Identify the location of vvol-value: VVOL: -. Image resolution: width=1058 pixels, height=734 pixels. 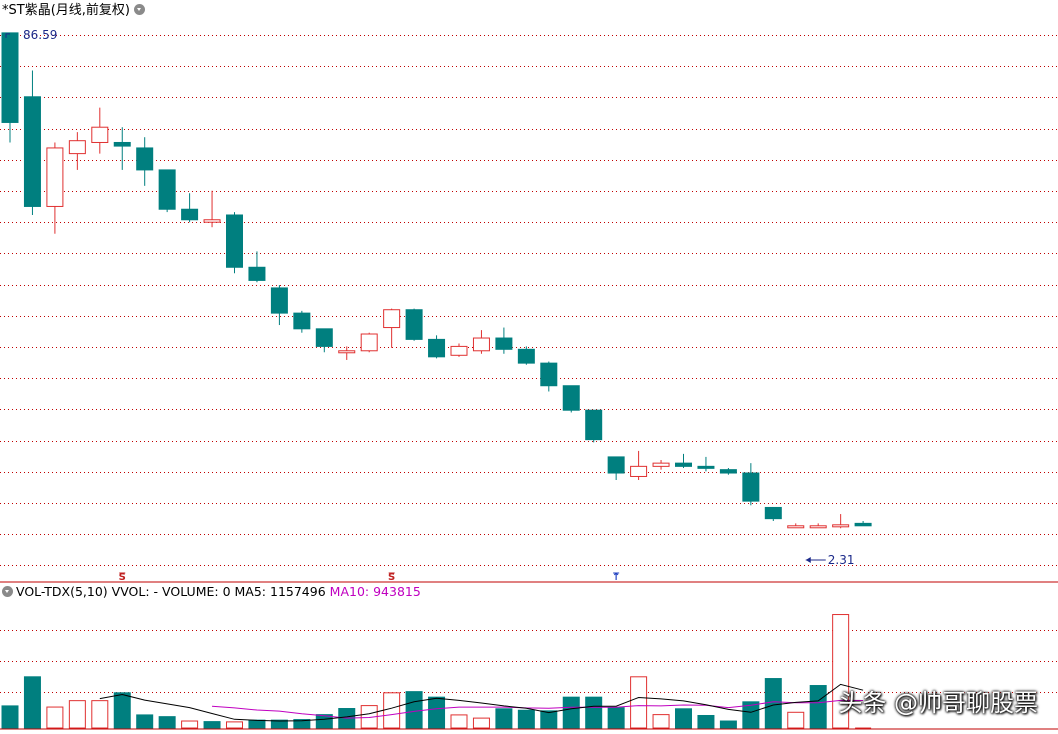
(135, 591).